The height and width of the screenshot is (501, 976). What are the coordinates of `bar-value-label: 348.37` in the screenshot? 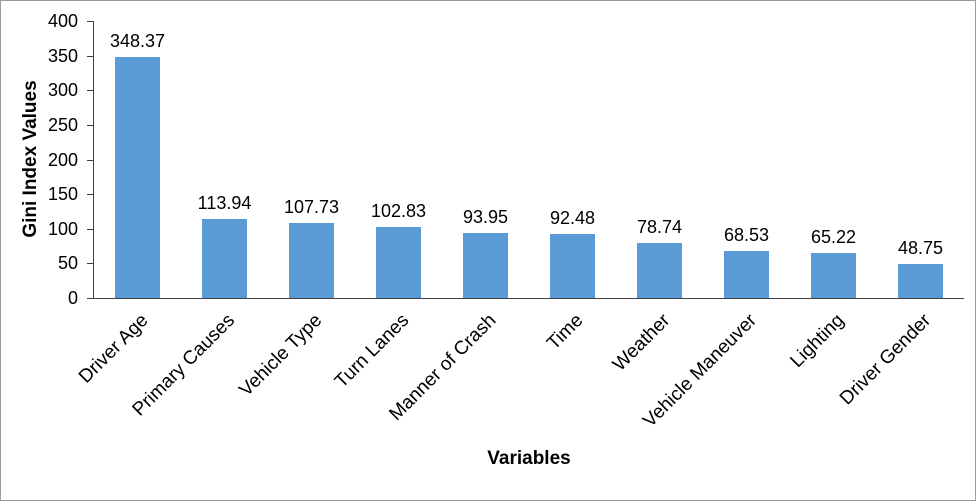 It's located at (137, 40).